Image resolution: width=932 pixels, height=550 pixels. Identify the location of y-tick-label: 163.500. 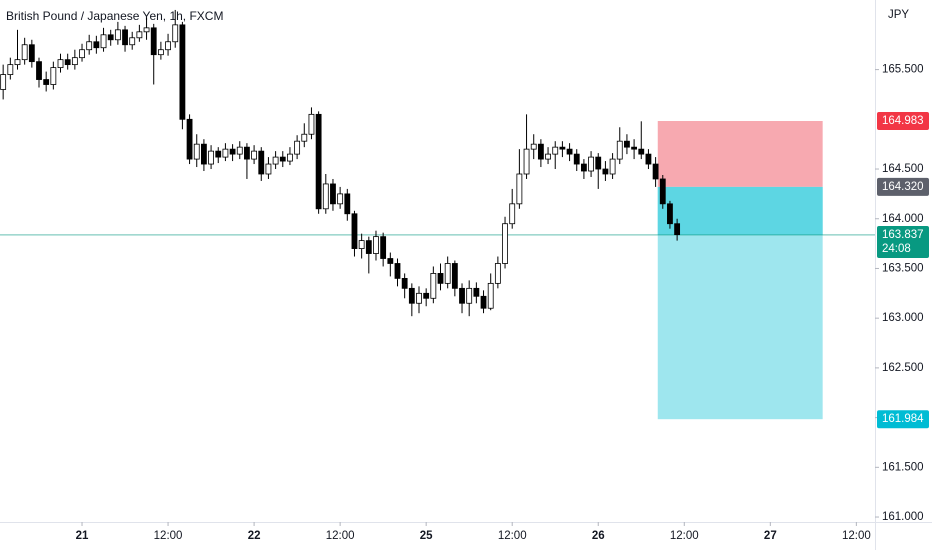
(903, 268).